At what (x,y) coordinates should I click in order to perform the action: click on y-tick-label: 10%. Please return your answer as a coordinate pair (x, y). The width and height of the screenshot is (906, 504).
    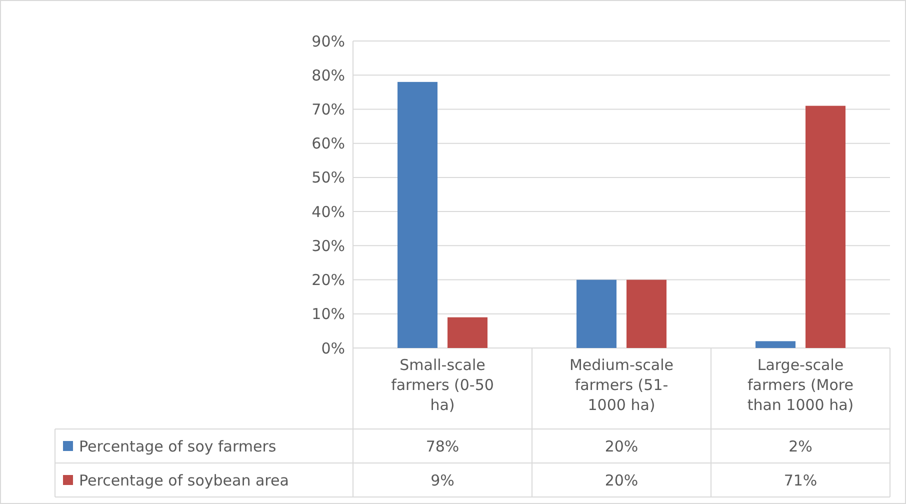
    Looking at the image, I should click on (328, 314).